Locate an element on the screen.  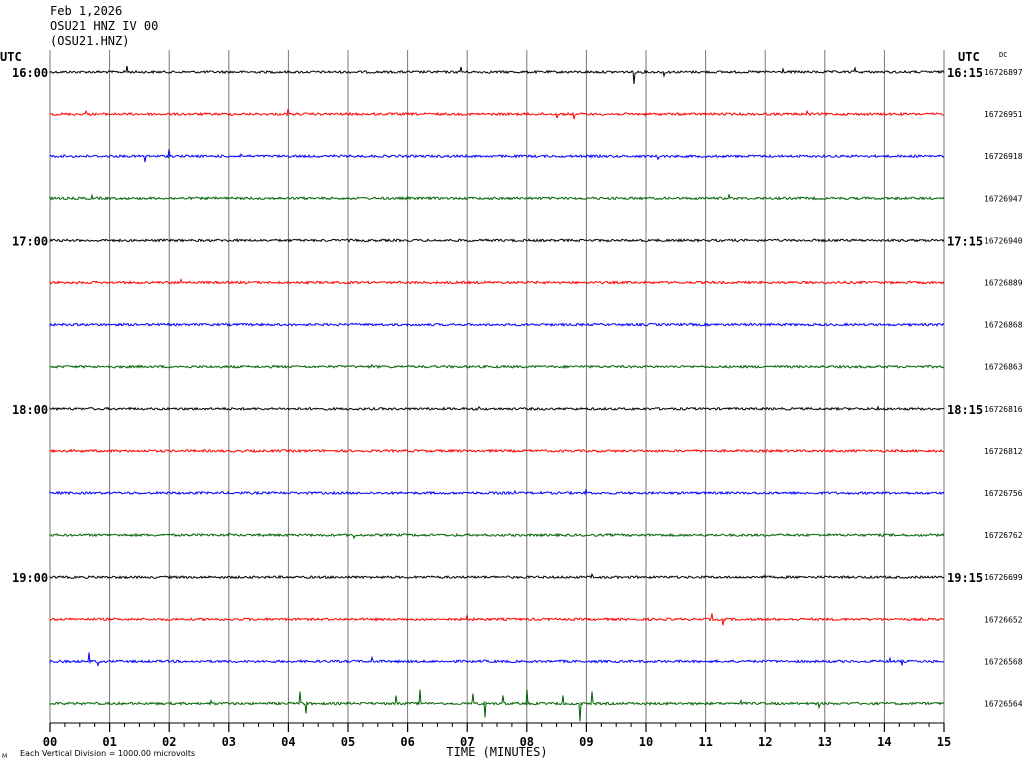
left-time-label: 17:00 is located at coordinates (30, 241).